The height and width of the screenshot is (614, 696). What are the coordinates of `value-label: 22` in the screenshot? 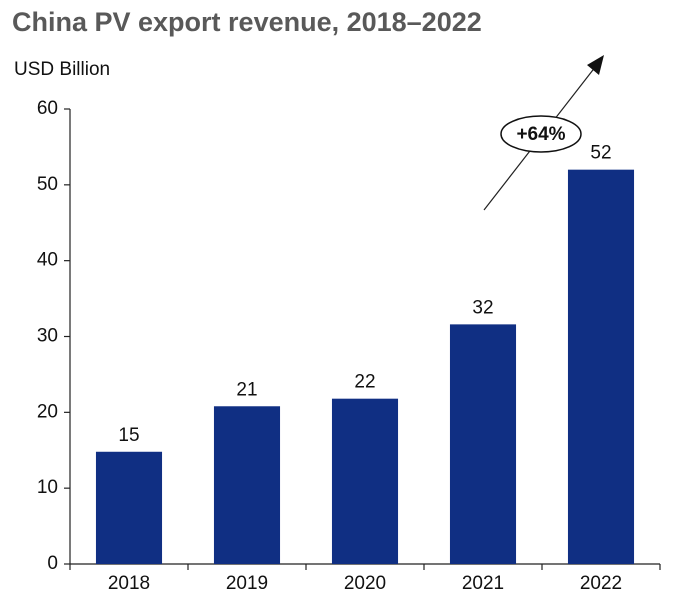 It's located at (364, 382).